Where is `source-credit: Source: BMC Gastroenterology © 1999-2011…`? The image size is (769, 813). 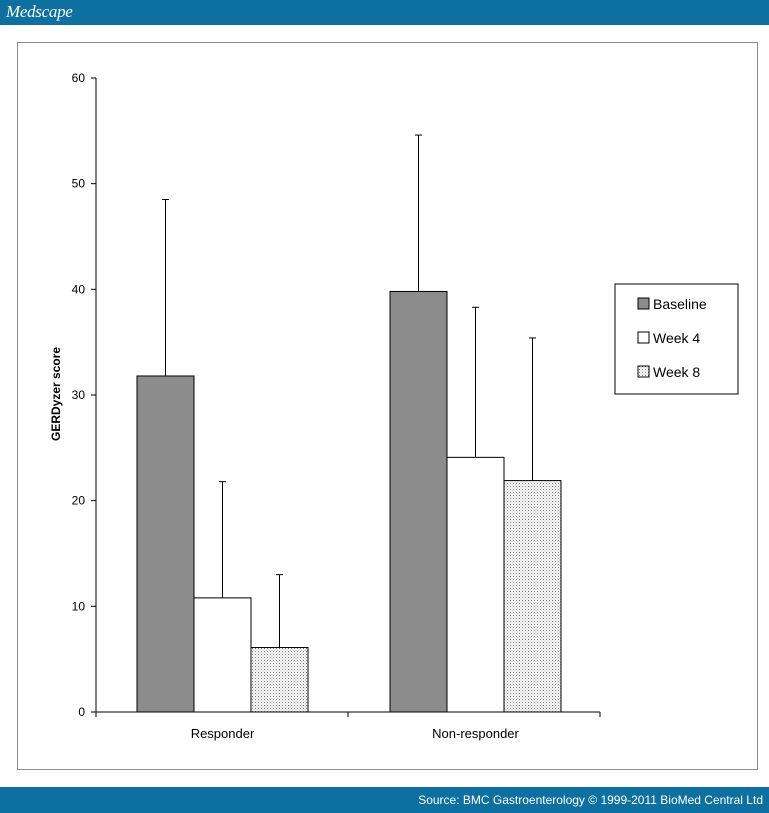
source-credit: Source: BMC Gastroenterology © 1999-2011… is located at coordinates (590, 800).